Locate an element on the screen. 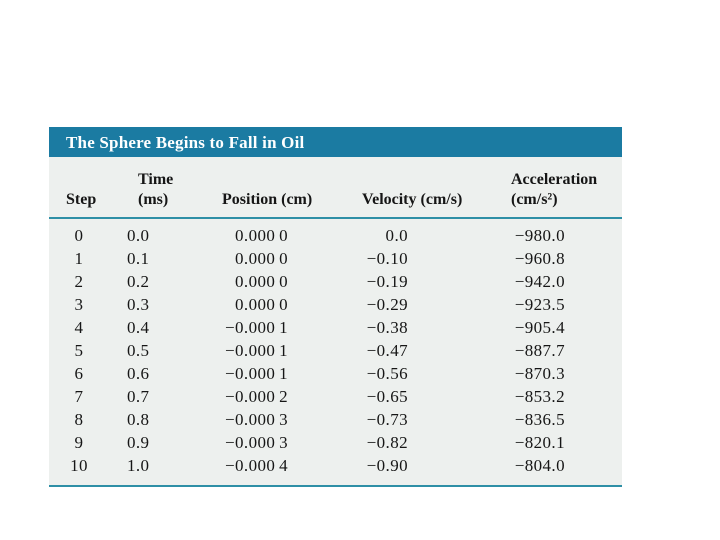  table-row: 4 0.4 −0.000 1 −0.38 −905.4 is located at coordinates (335, 327).